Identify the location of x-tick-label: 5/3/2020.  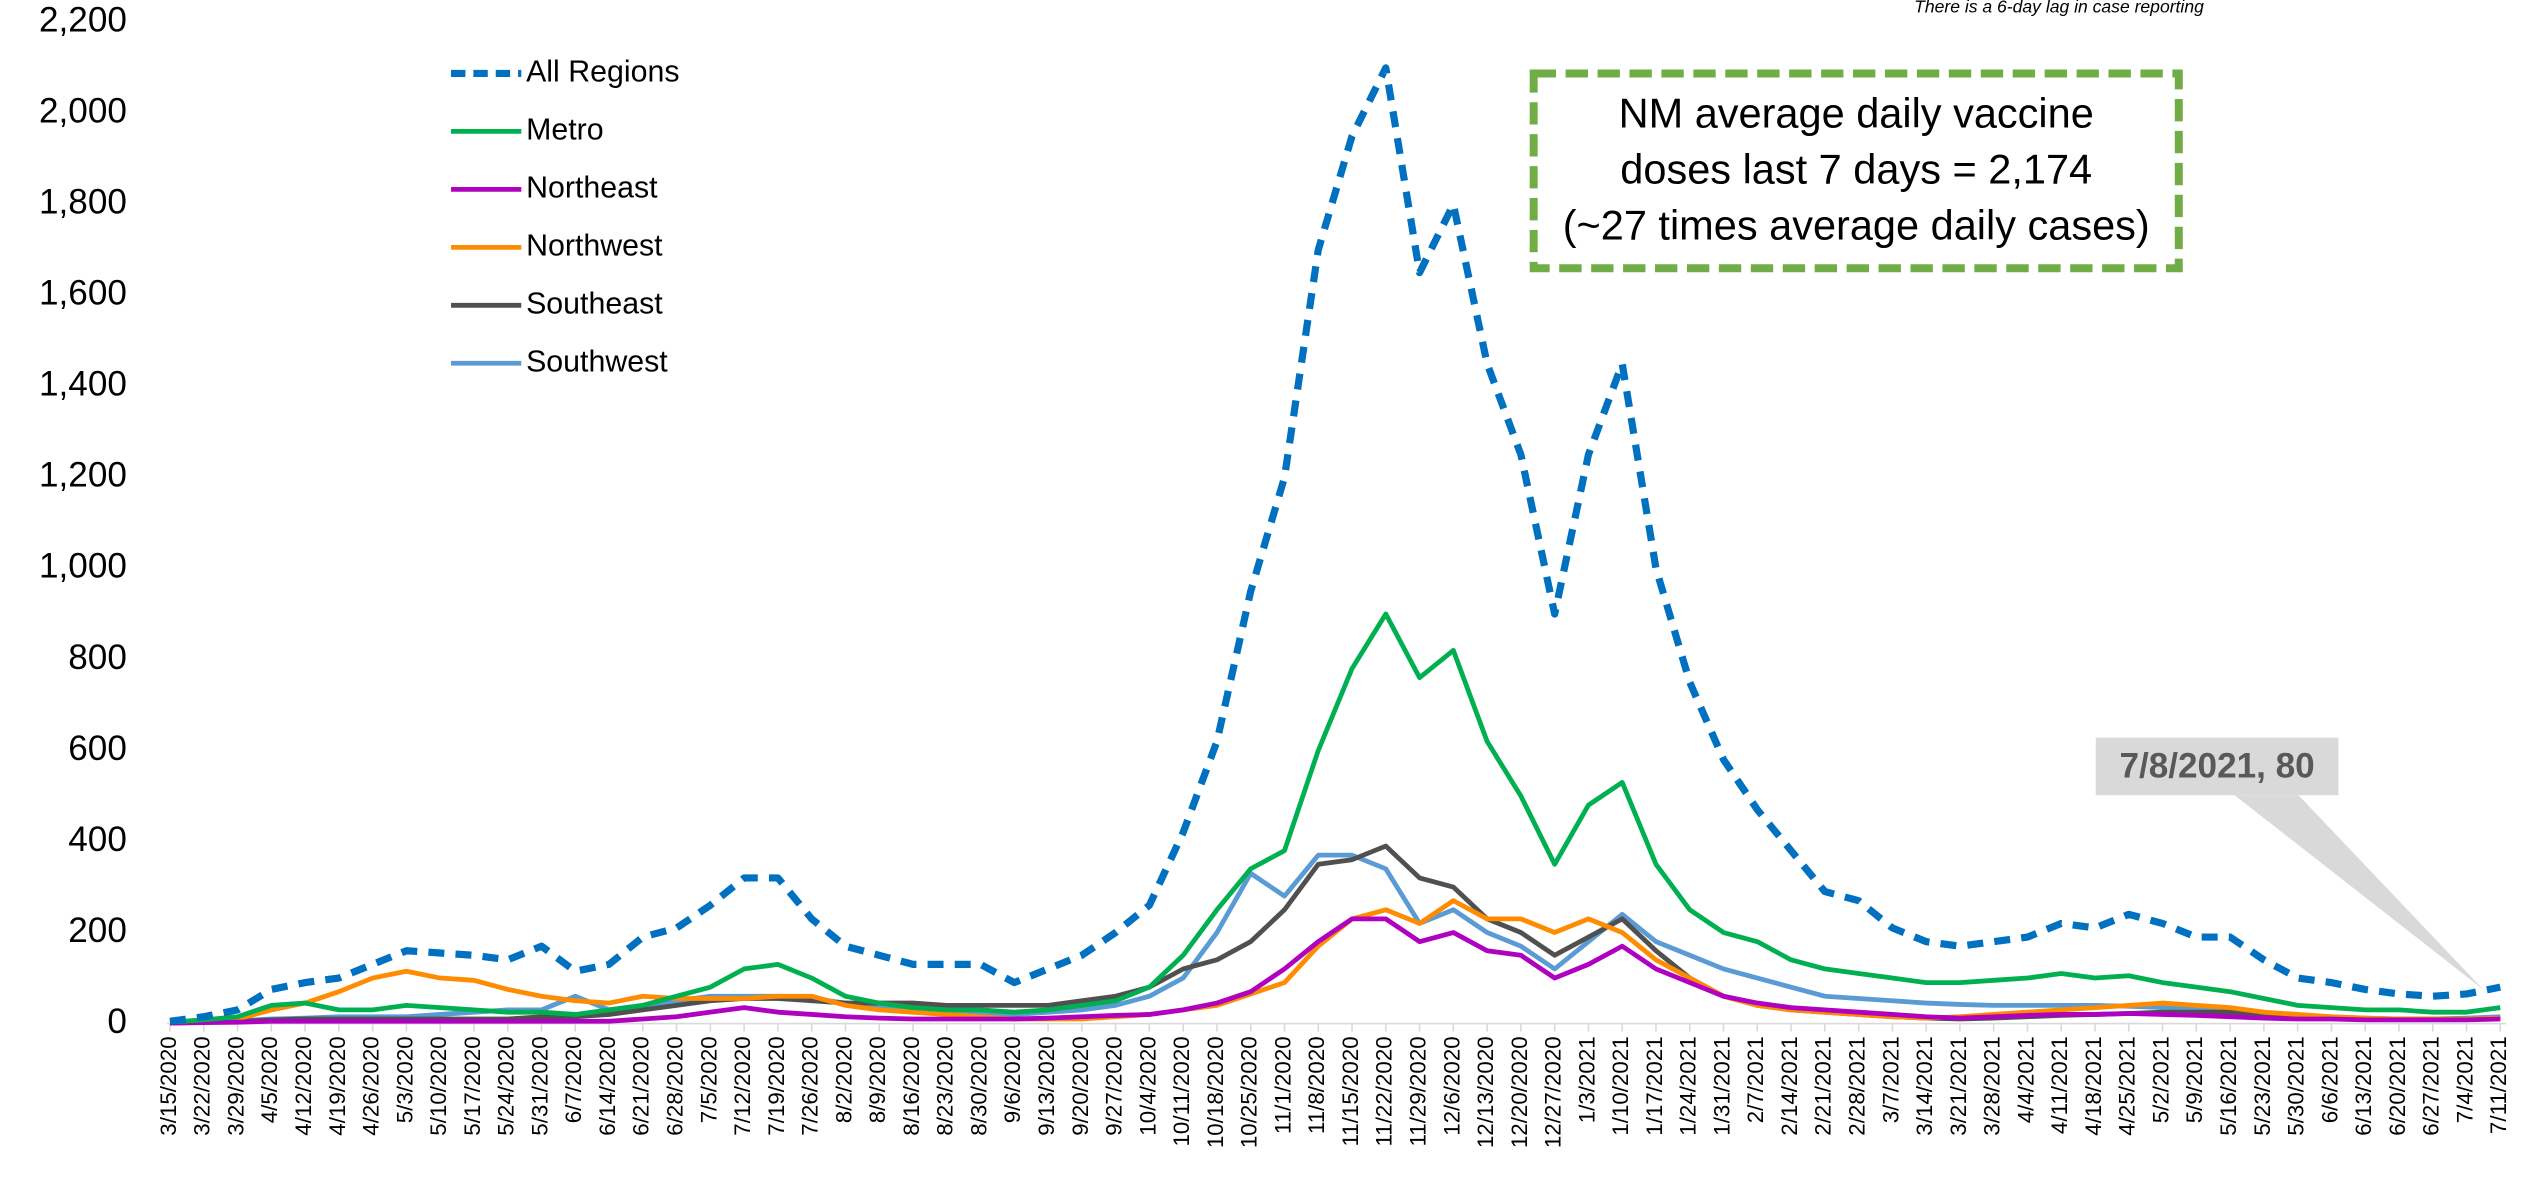
(404, 1079).